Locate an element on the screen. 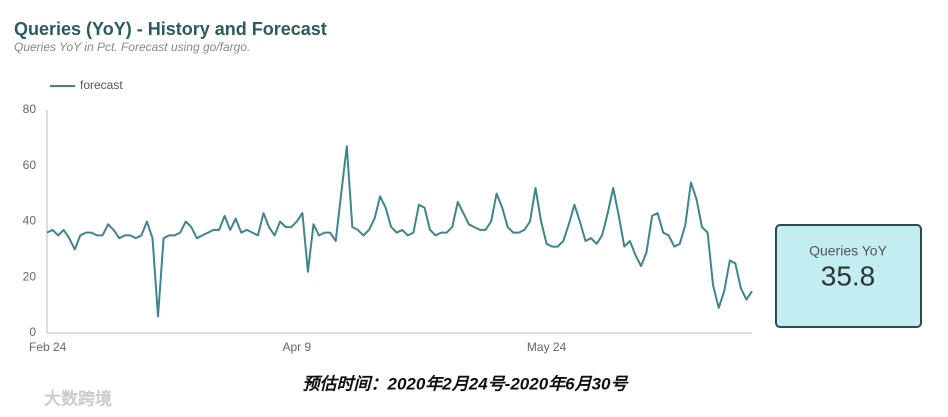  watermark: 大数跨境 is located at coordinates (78, 398).